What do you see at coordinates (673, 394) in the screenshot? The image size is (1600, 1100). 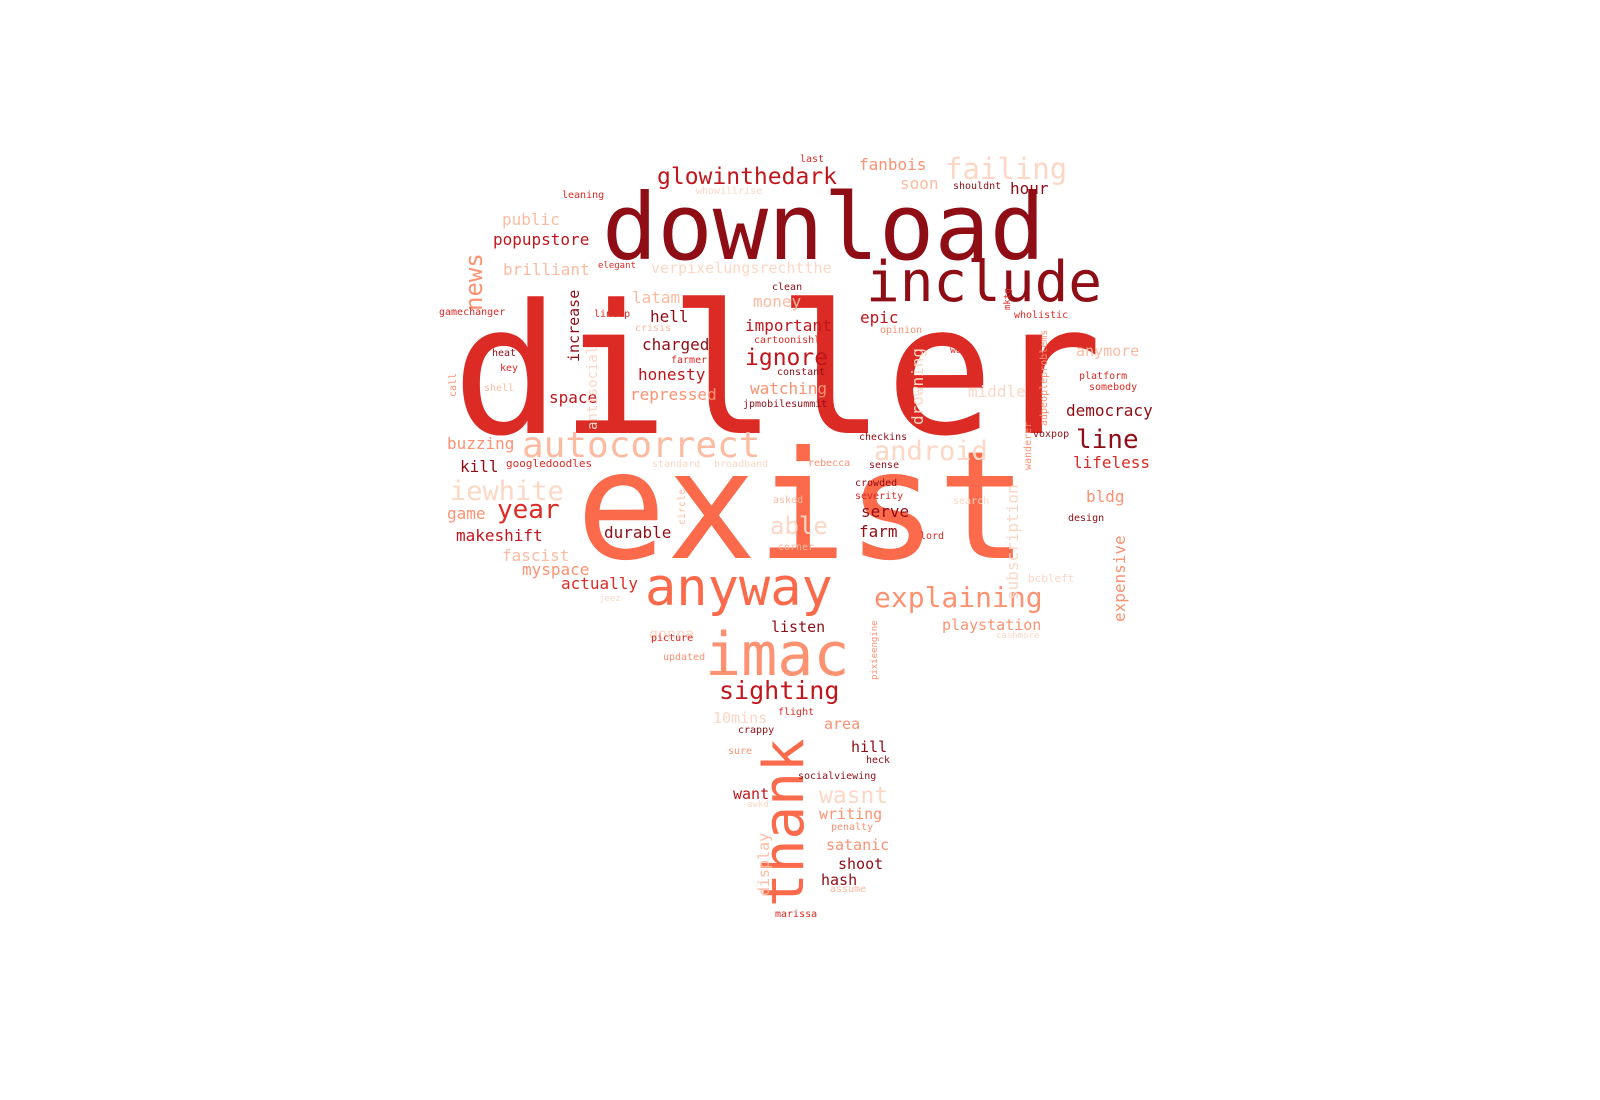 I see `cloud-word: repressed` at bounding box center [673, 394].